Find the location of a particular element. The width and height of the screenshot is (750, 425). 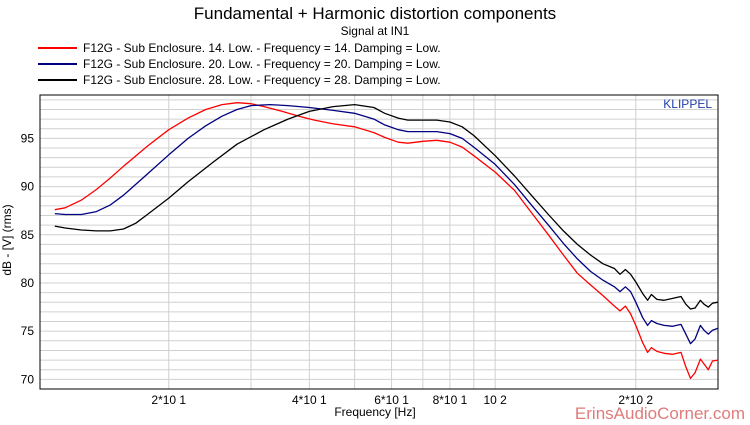

x-tick-label: 2*10 1 is located at coordinates (168, 400).